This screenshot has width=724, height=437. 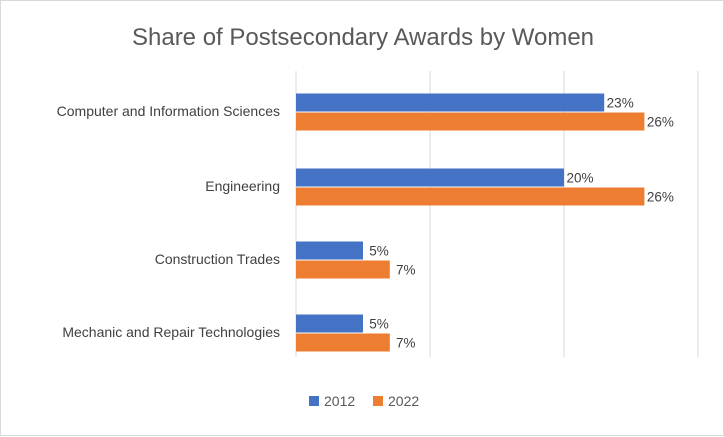 What do you see at coordinates (168, 111) in the screenshot?
I see `category-label: Computer and Information Sciences` at bounding box center [168, 111].